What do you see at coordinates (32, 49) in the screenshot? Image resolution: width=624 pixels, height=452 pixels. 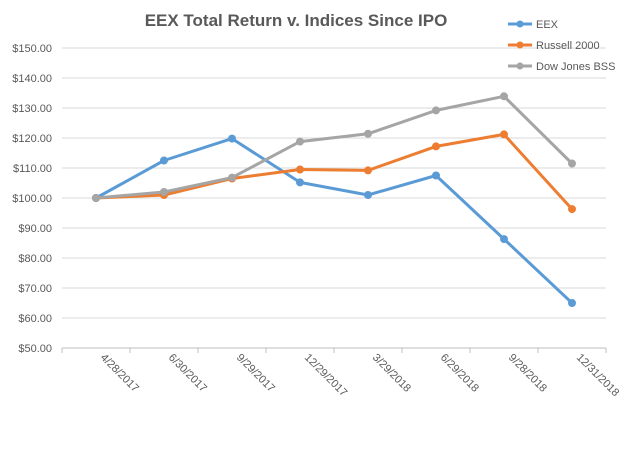 I see `y-tick-label: $150.00` at bounding box center [32, 49].